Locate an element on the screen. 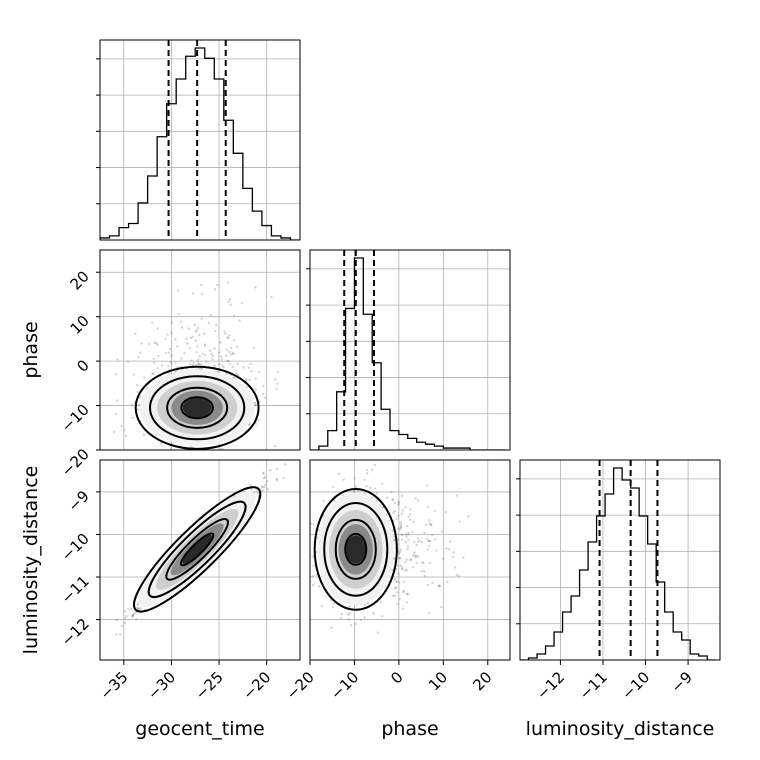 Image resolution: width=760 pixels, height=760 pixels. x-tick-label-luminosity_distance: −10 is located at coordinates (635, 685).